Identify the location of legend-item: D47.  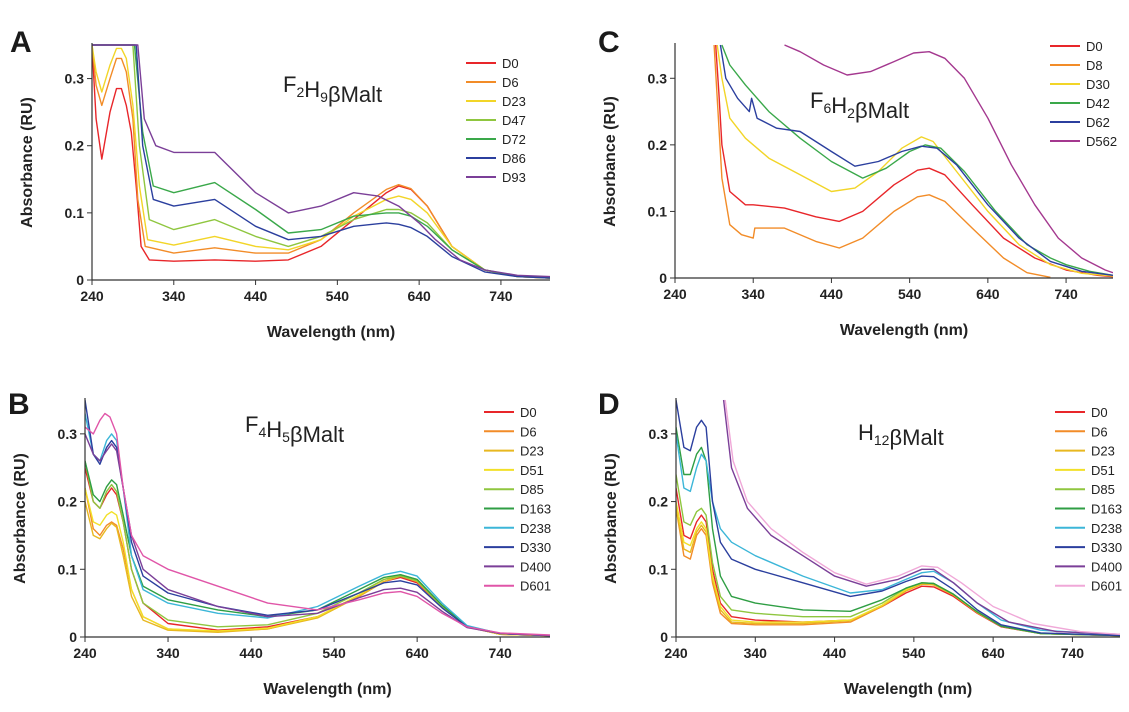
(496, 120).